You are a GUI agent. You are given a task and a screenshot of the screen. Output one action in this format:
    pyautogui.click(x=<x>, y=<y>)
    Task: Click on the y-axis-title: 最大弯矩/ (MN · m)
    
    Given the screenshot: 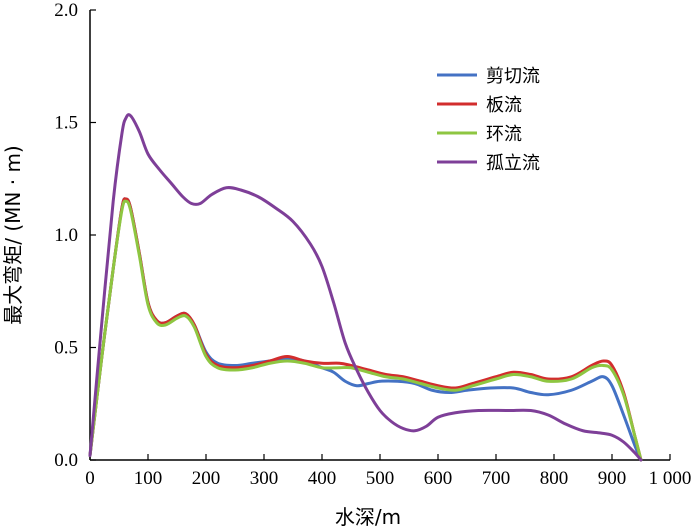 What is the action you would take?
    pyautogui.click(x=13, y=234)
    